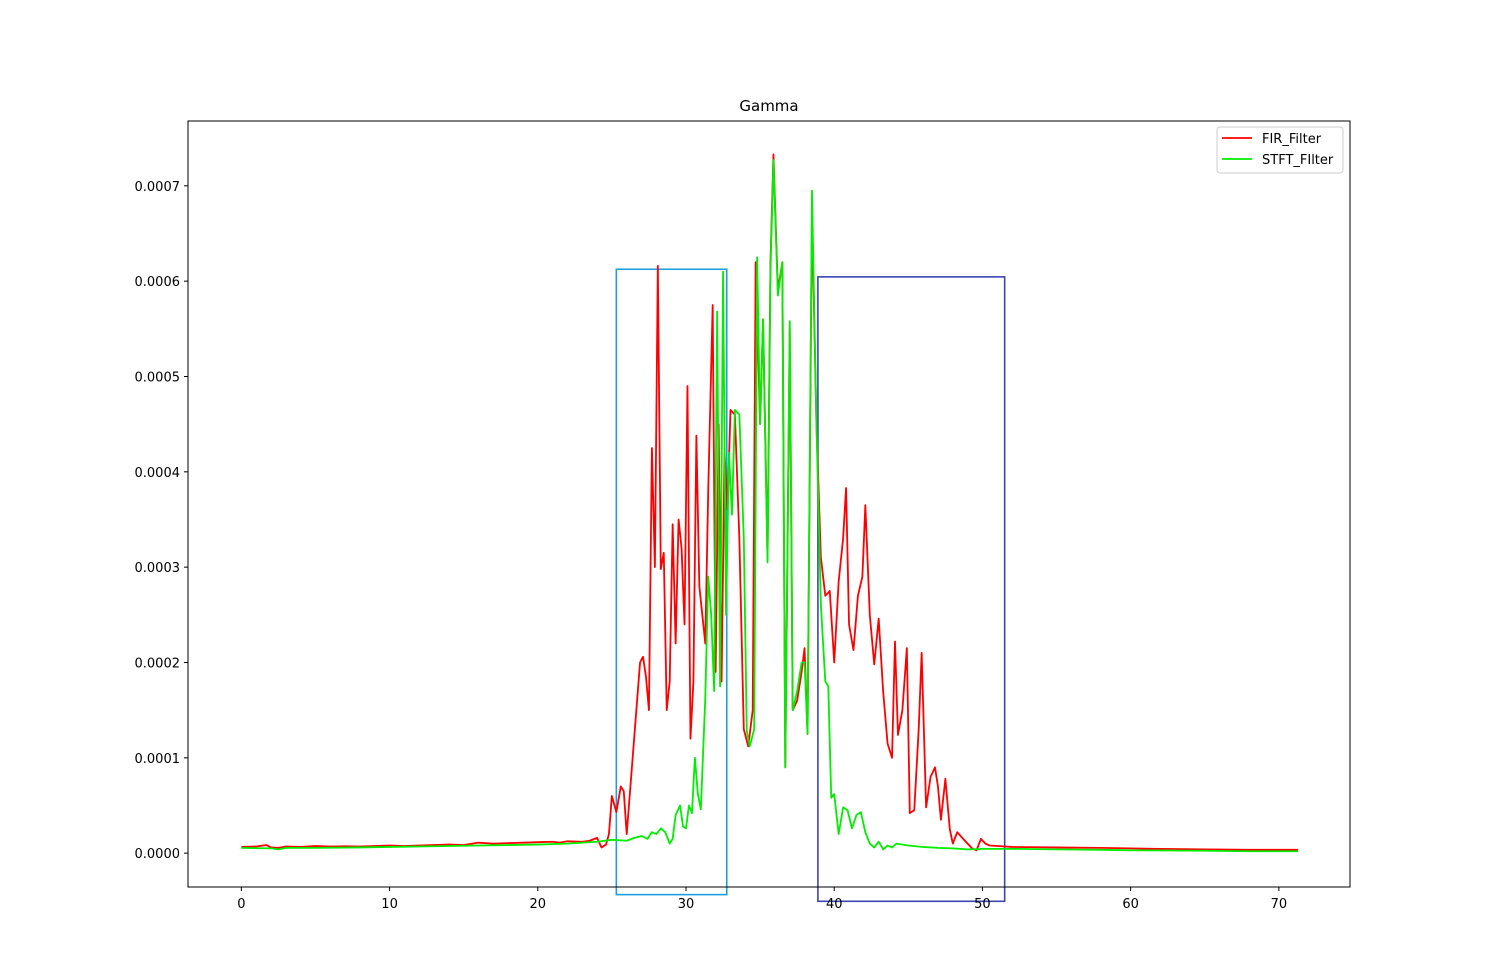  What do you see at coordinates (389, 904) in the screenshot?
I see `x-tick-label: 10` at bounding box center [389, 904].